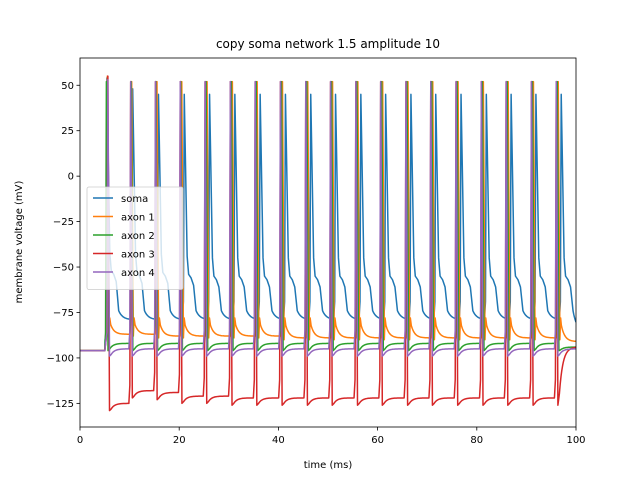 This screenshot has width=640, height=480. What do you see at coordinates (63, 313) in the screenshot?
I see `y-tick-label: −75` at bounding box center [63, 313].